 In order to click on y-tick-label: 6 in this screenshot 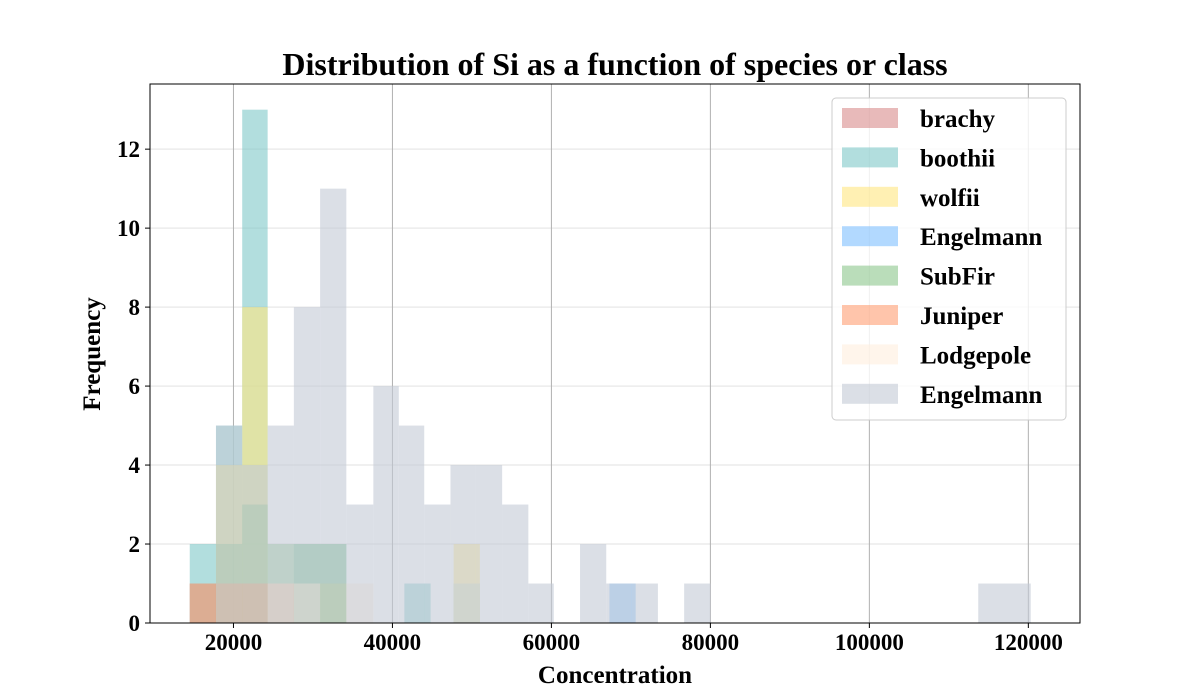, I will do `click(135, 386)`.